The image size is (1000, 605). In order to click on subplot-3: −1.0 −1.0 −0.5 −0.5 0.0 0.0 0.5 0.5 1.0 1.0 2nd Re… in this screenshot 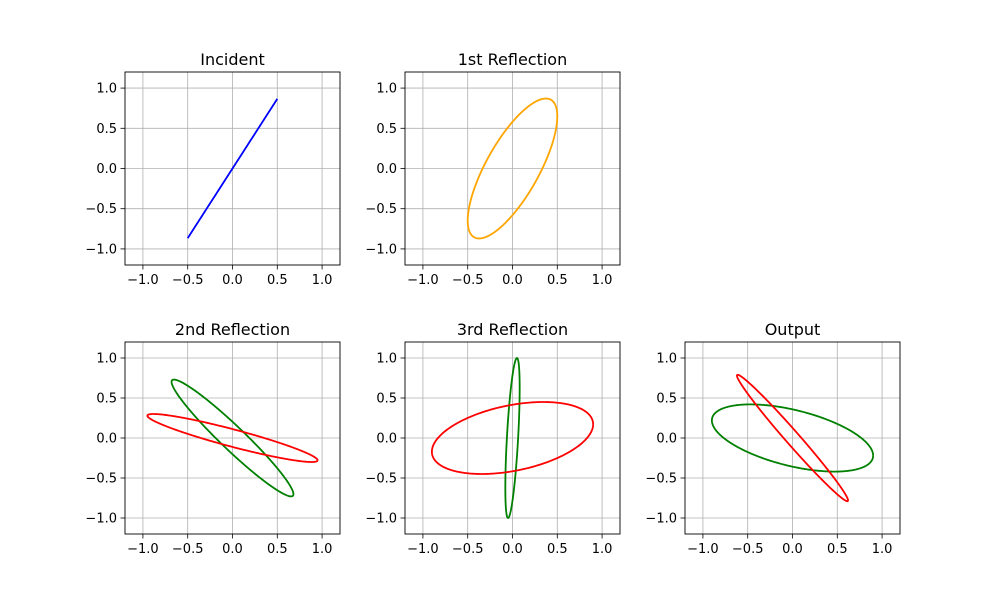, I will do `click(213, 438)`.